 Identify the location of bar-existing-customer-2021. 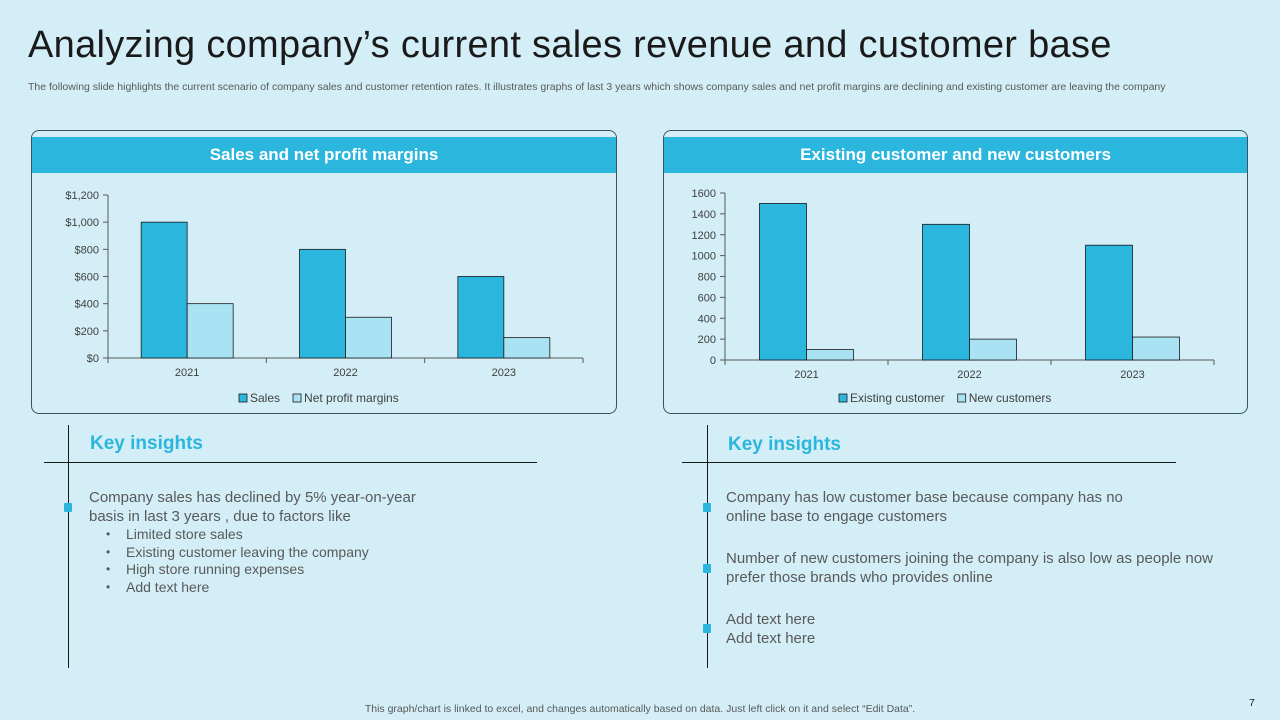
(783, 282).